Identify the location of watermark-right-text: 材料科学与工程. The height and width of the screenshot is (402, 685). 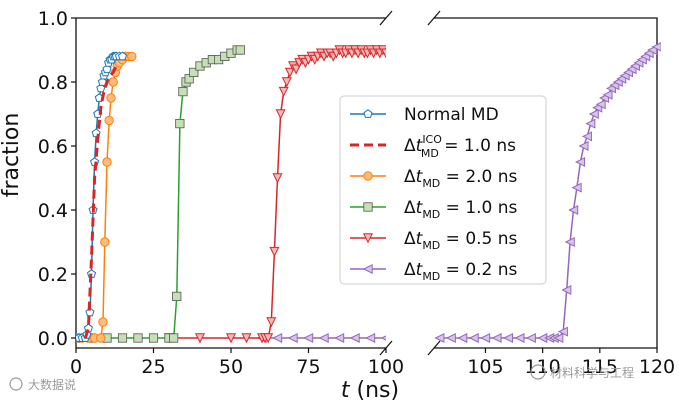
(592, 372).